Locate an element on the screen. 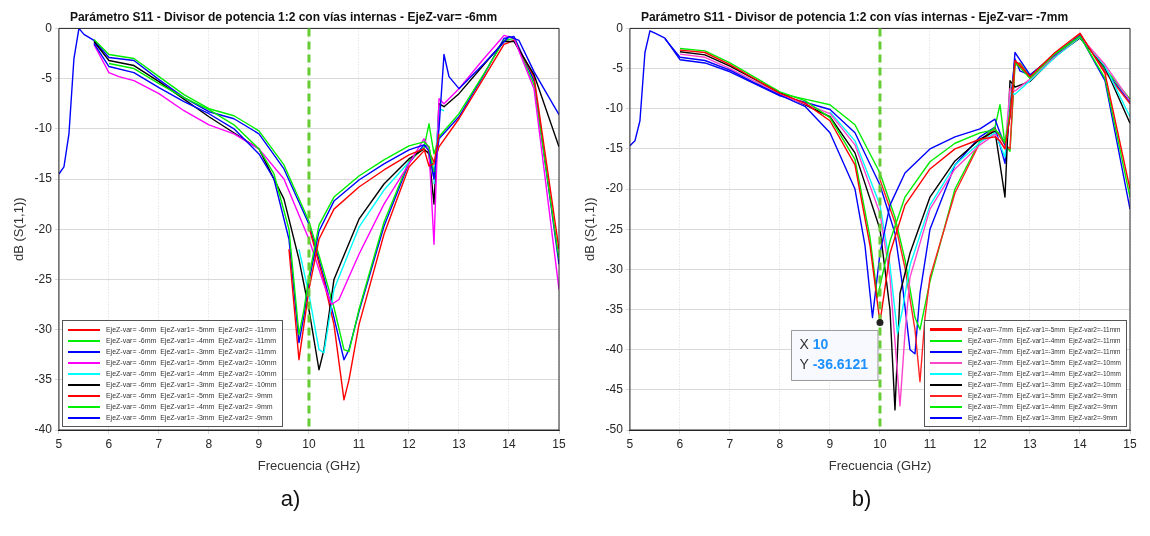 The image size is (1150, 536). chart-title: Parámetro S11 - Divisor de potencia 1:2 con vías internas - EjeZ-var= -7mm is located at coordinates (854, 16).